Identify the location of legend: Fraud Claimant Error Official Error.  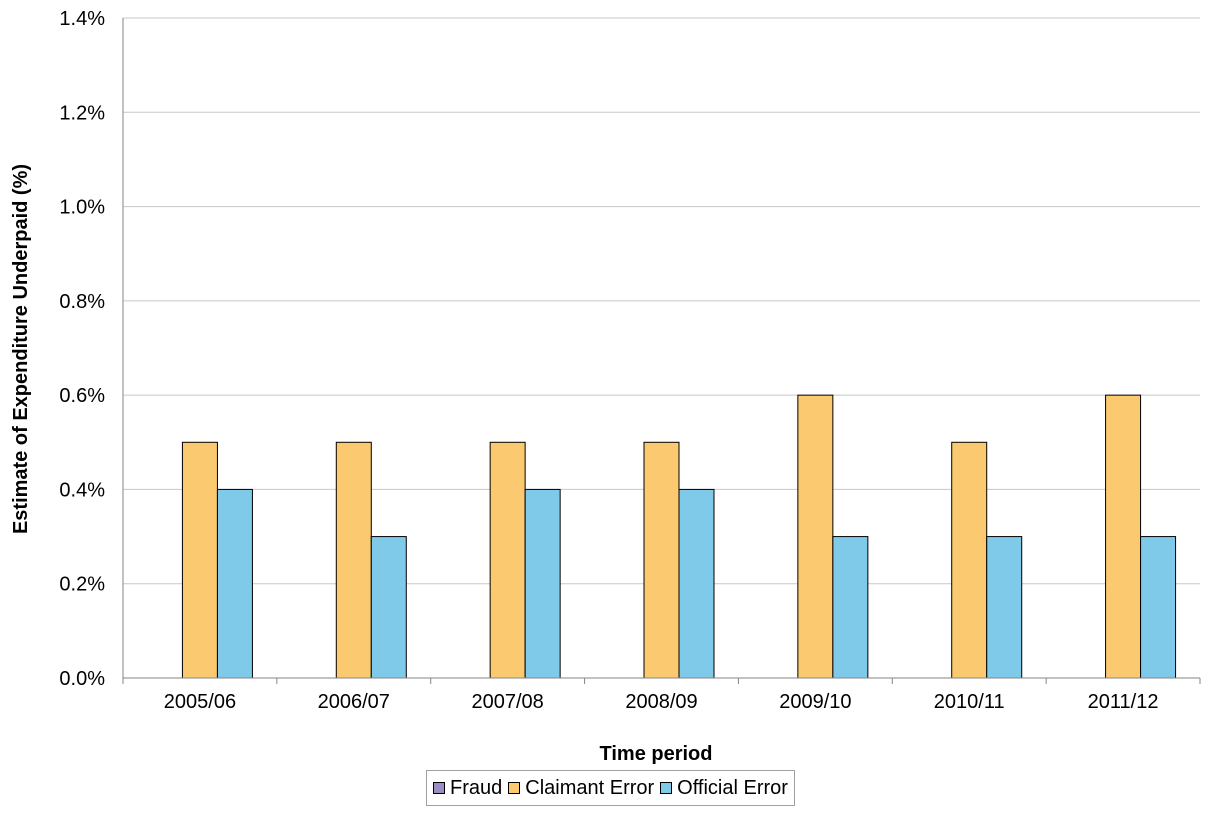
(610, 788).